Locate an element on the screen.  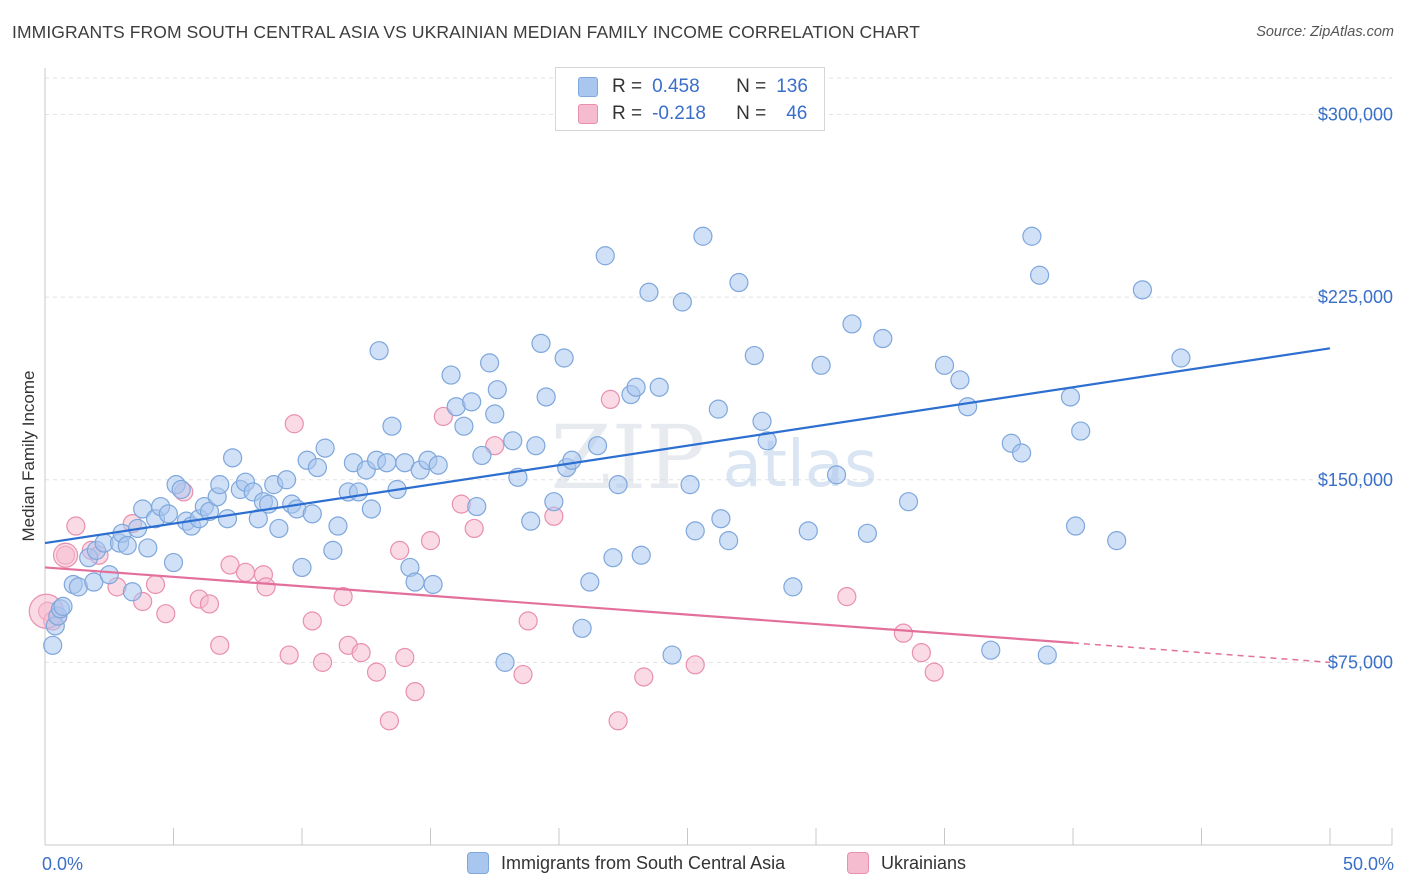
x-tick-label-max: 50.0% is located at coordinates (1368, 864).